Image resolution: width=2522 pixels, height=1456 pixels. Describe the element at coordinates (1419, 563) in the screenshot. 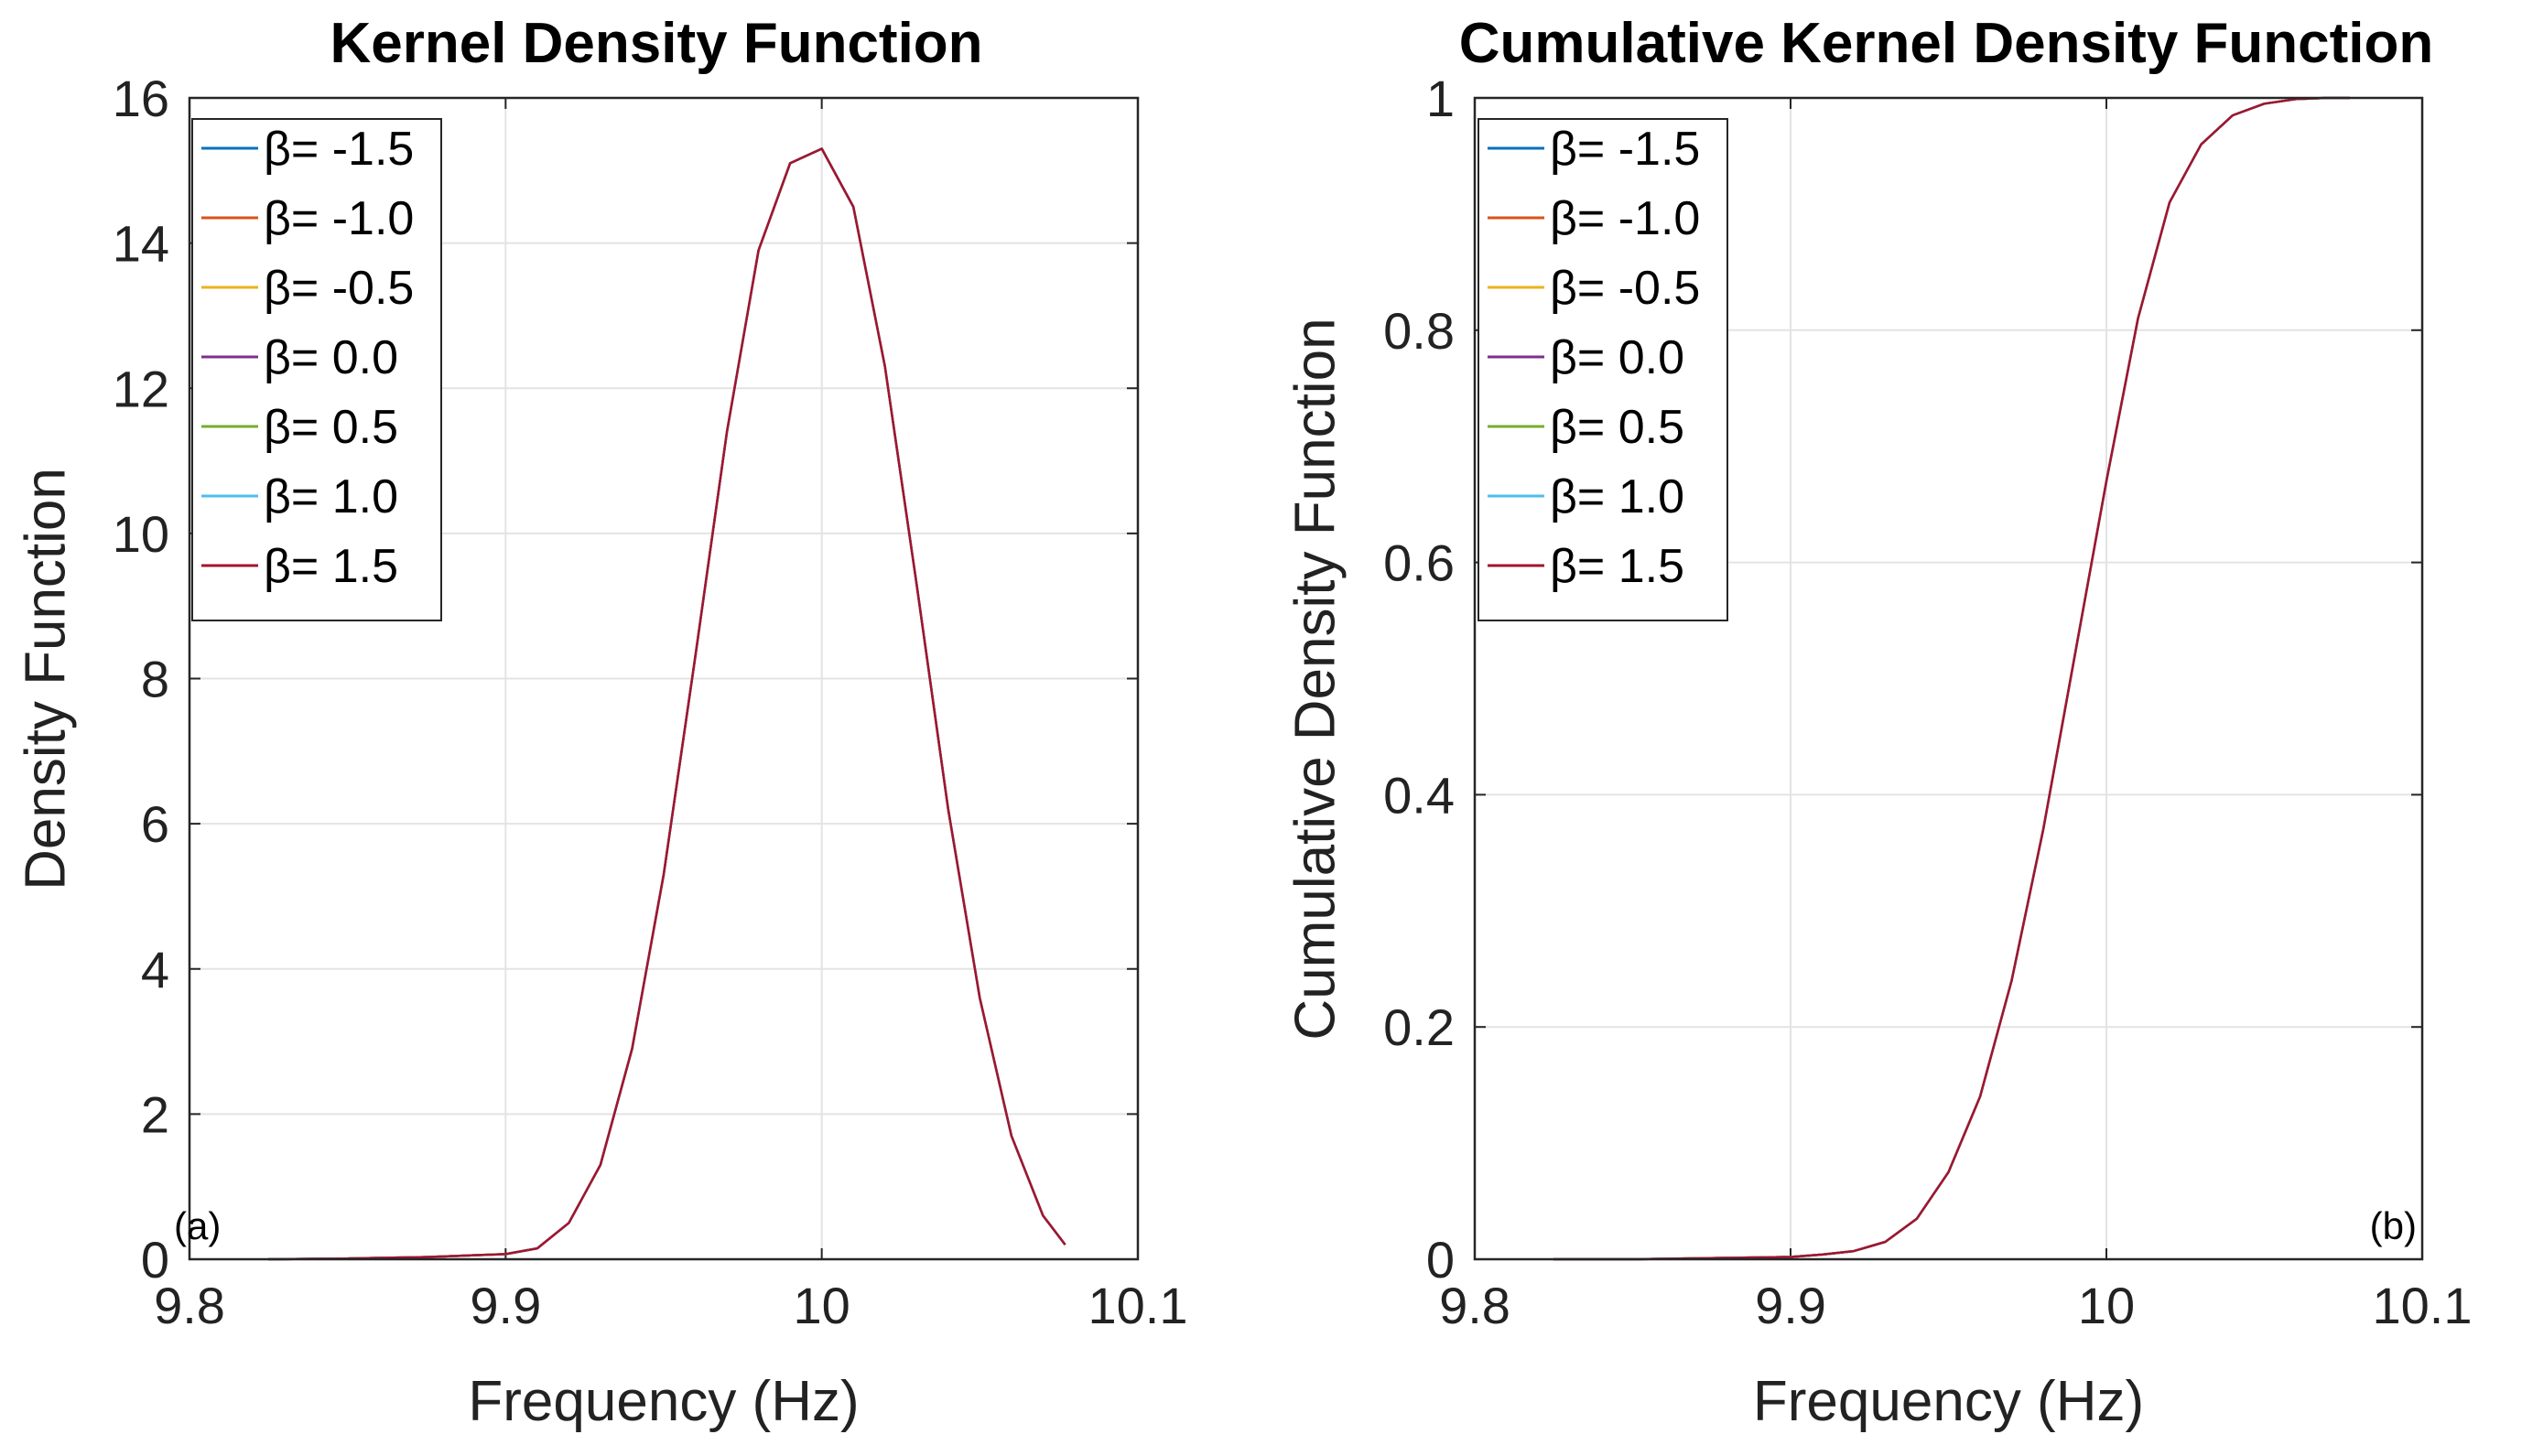

I see `y-tick-label: 0.6` at that location.